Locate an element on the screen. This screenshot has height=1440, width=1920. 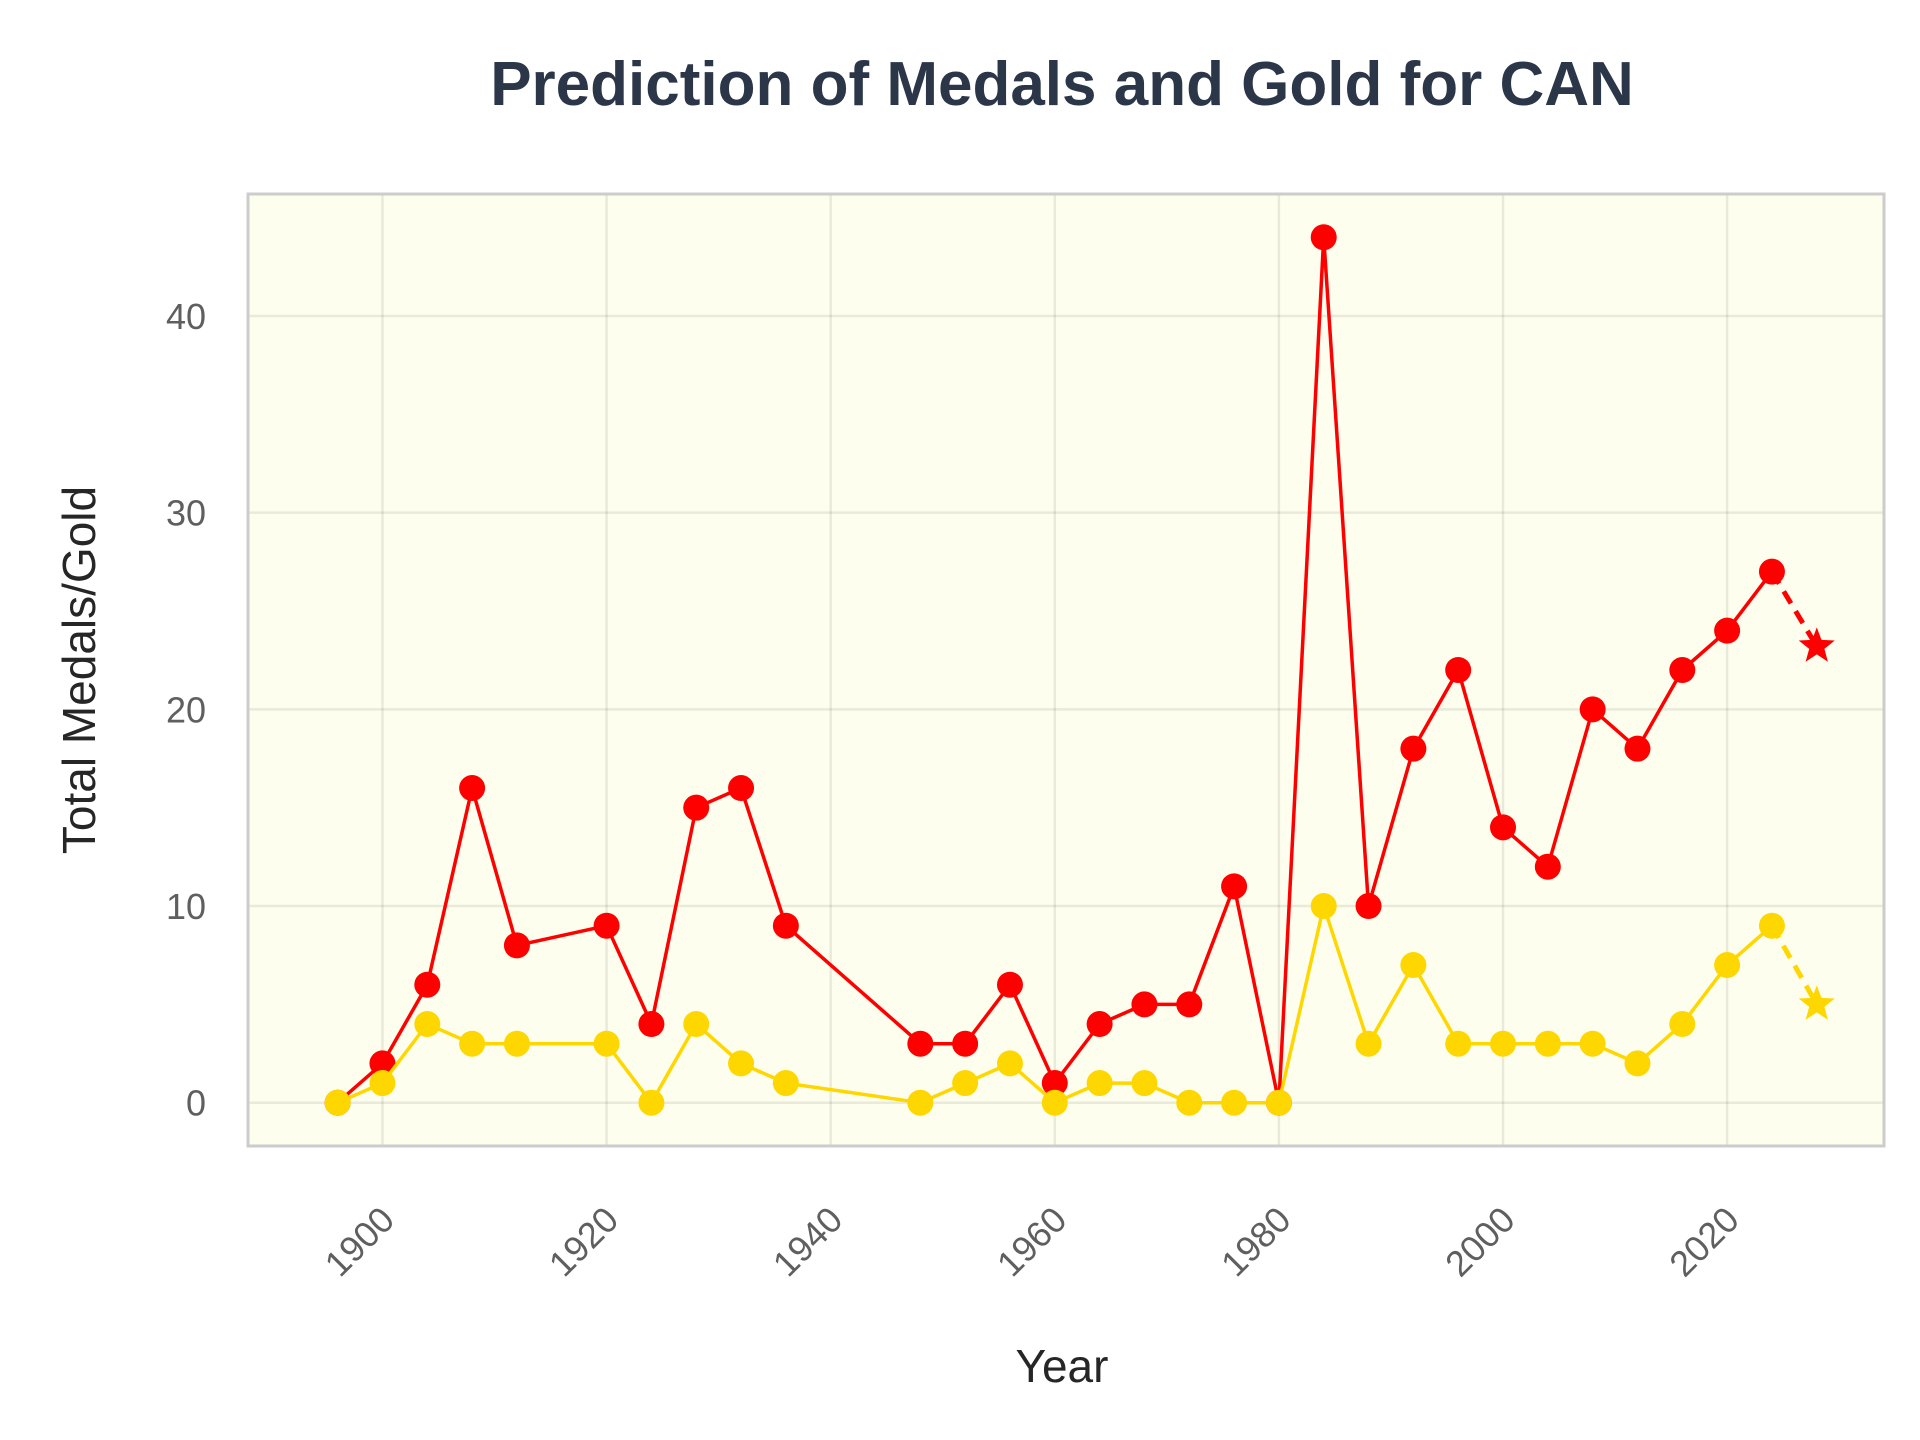
x-tick-label: 1940 is located at coordinates (808, 1242).